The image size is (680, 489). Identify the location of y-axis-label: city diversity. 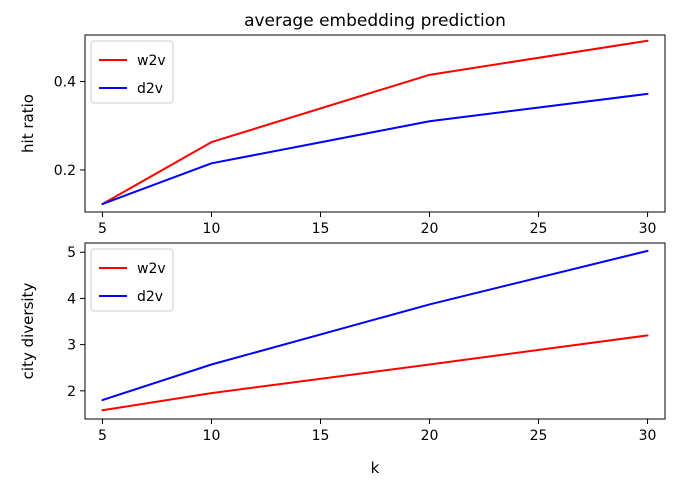
(28, 331).